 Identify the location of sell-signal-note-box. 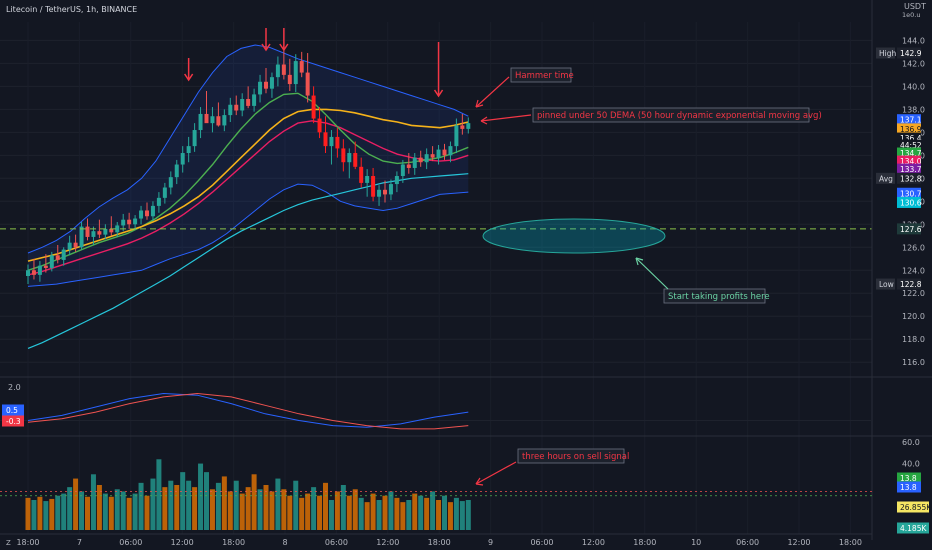
(571, 456).